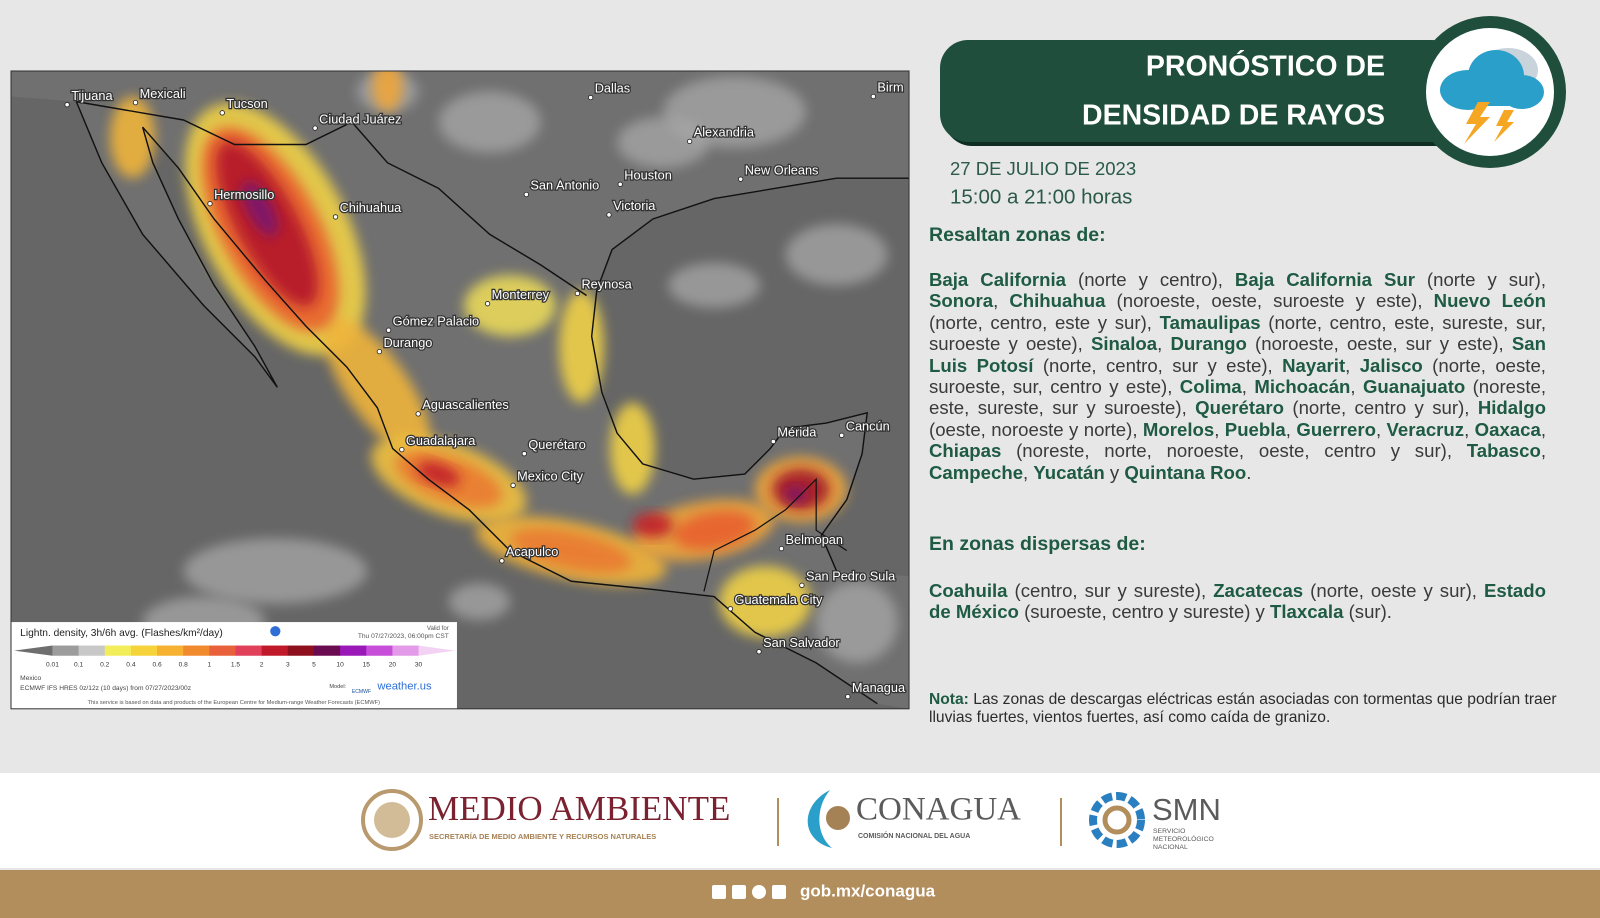 This screenshot has height=918, width=1600. What do you see at coordinates (1249, 472) in the screenshot?
I see `text-run: .` at bounding box center [1249, 472].